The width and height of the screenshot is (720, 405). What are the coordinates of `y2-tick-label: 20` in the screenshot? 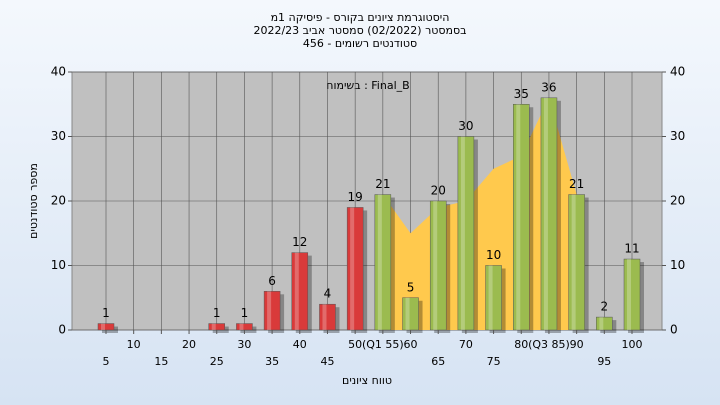 It's located at (677, 201).